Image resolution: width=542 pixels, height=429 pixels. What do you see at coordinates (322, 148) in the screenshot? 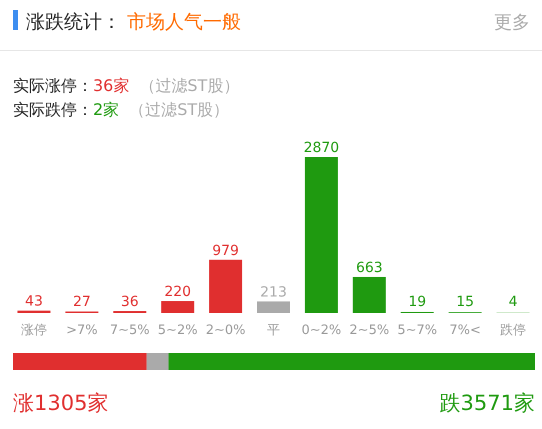
I see `data-label: 2870` at bounding box center [322, 148].